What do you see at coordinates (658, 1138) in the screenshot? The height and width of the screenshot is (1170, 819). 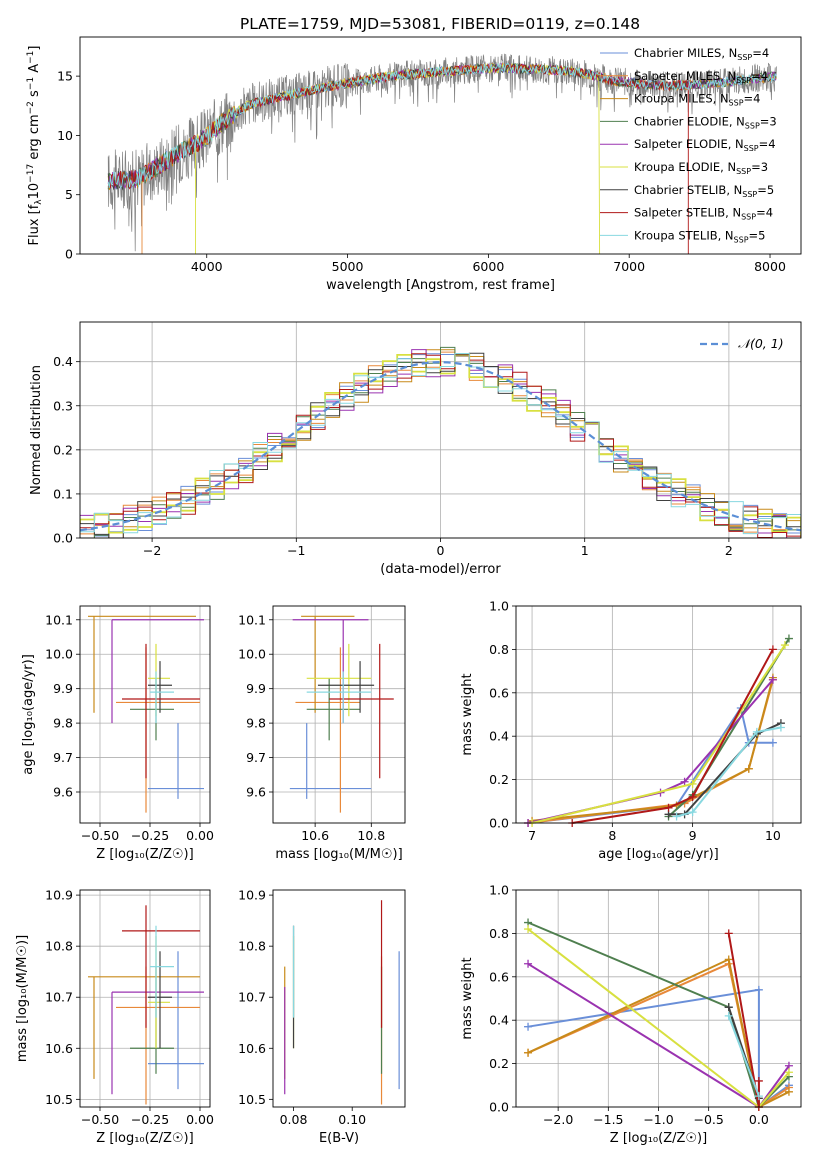 I see `x-axis-label: Z [log₁₀(Z/Z☉)]` at bounding box center [658, 1138].